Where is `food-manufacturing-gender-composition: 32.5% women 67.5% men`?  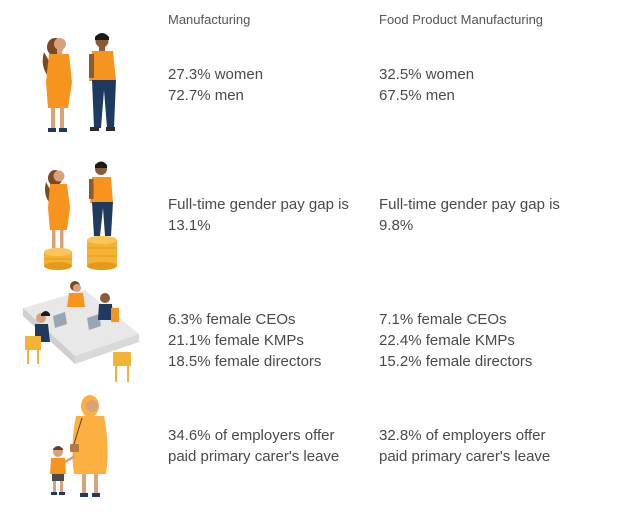
food-manufacturing-gender-composition: 32.5% women 67.5% men is located at coordinates (426, 85).